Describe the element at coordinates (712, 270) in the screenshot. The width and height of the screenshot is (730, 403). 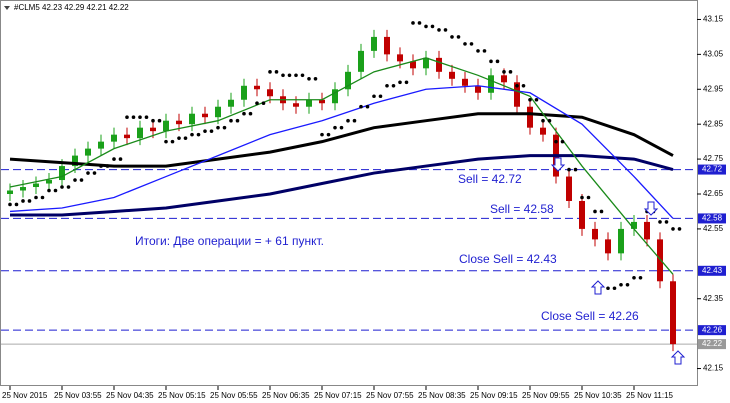
I see `level-label: 42.43` at that location.